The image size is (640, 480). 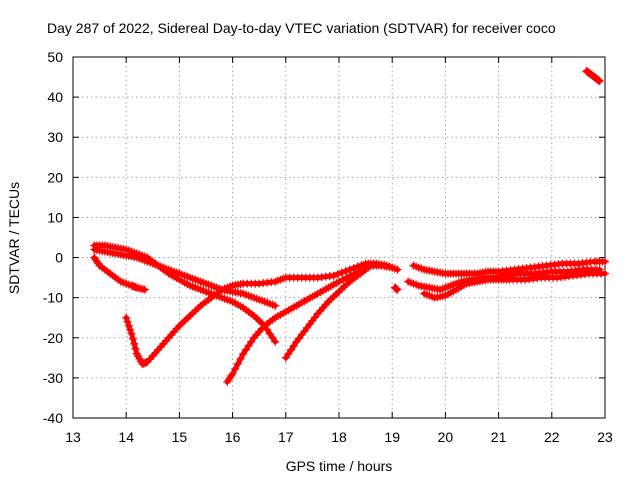 What do you see at coordinates (499, 437) in the screenshot?
I see `x-tick-label: 21` at bounding box center [499, 437].